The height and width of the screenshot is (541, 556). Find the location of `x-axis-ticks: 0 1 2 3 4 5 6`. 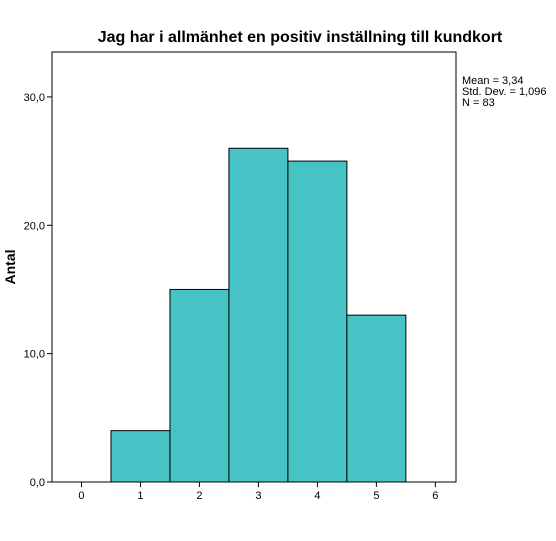

x-axis-ticks: 0 1 2 3 4 5 6 is located at coordinates (258, 492).